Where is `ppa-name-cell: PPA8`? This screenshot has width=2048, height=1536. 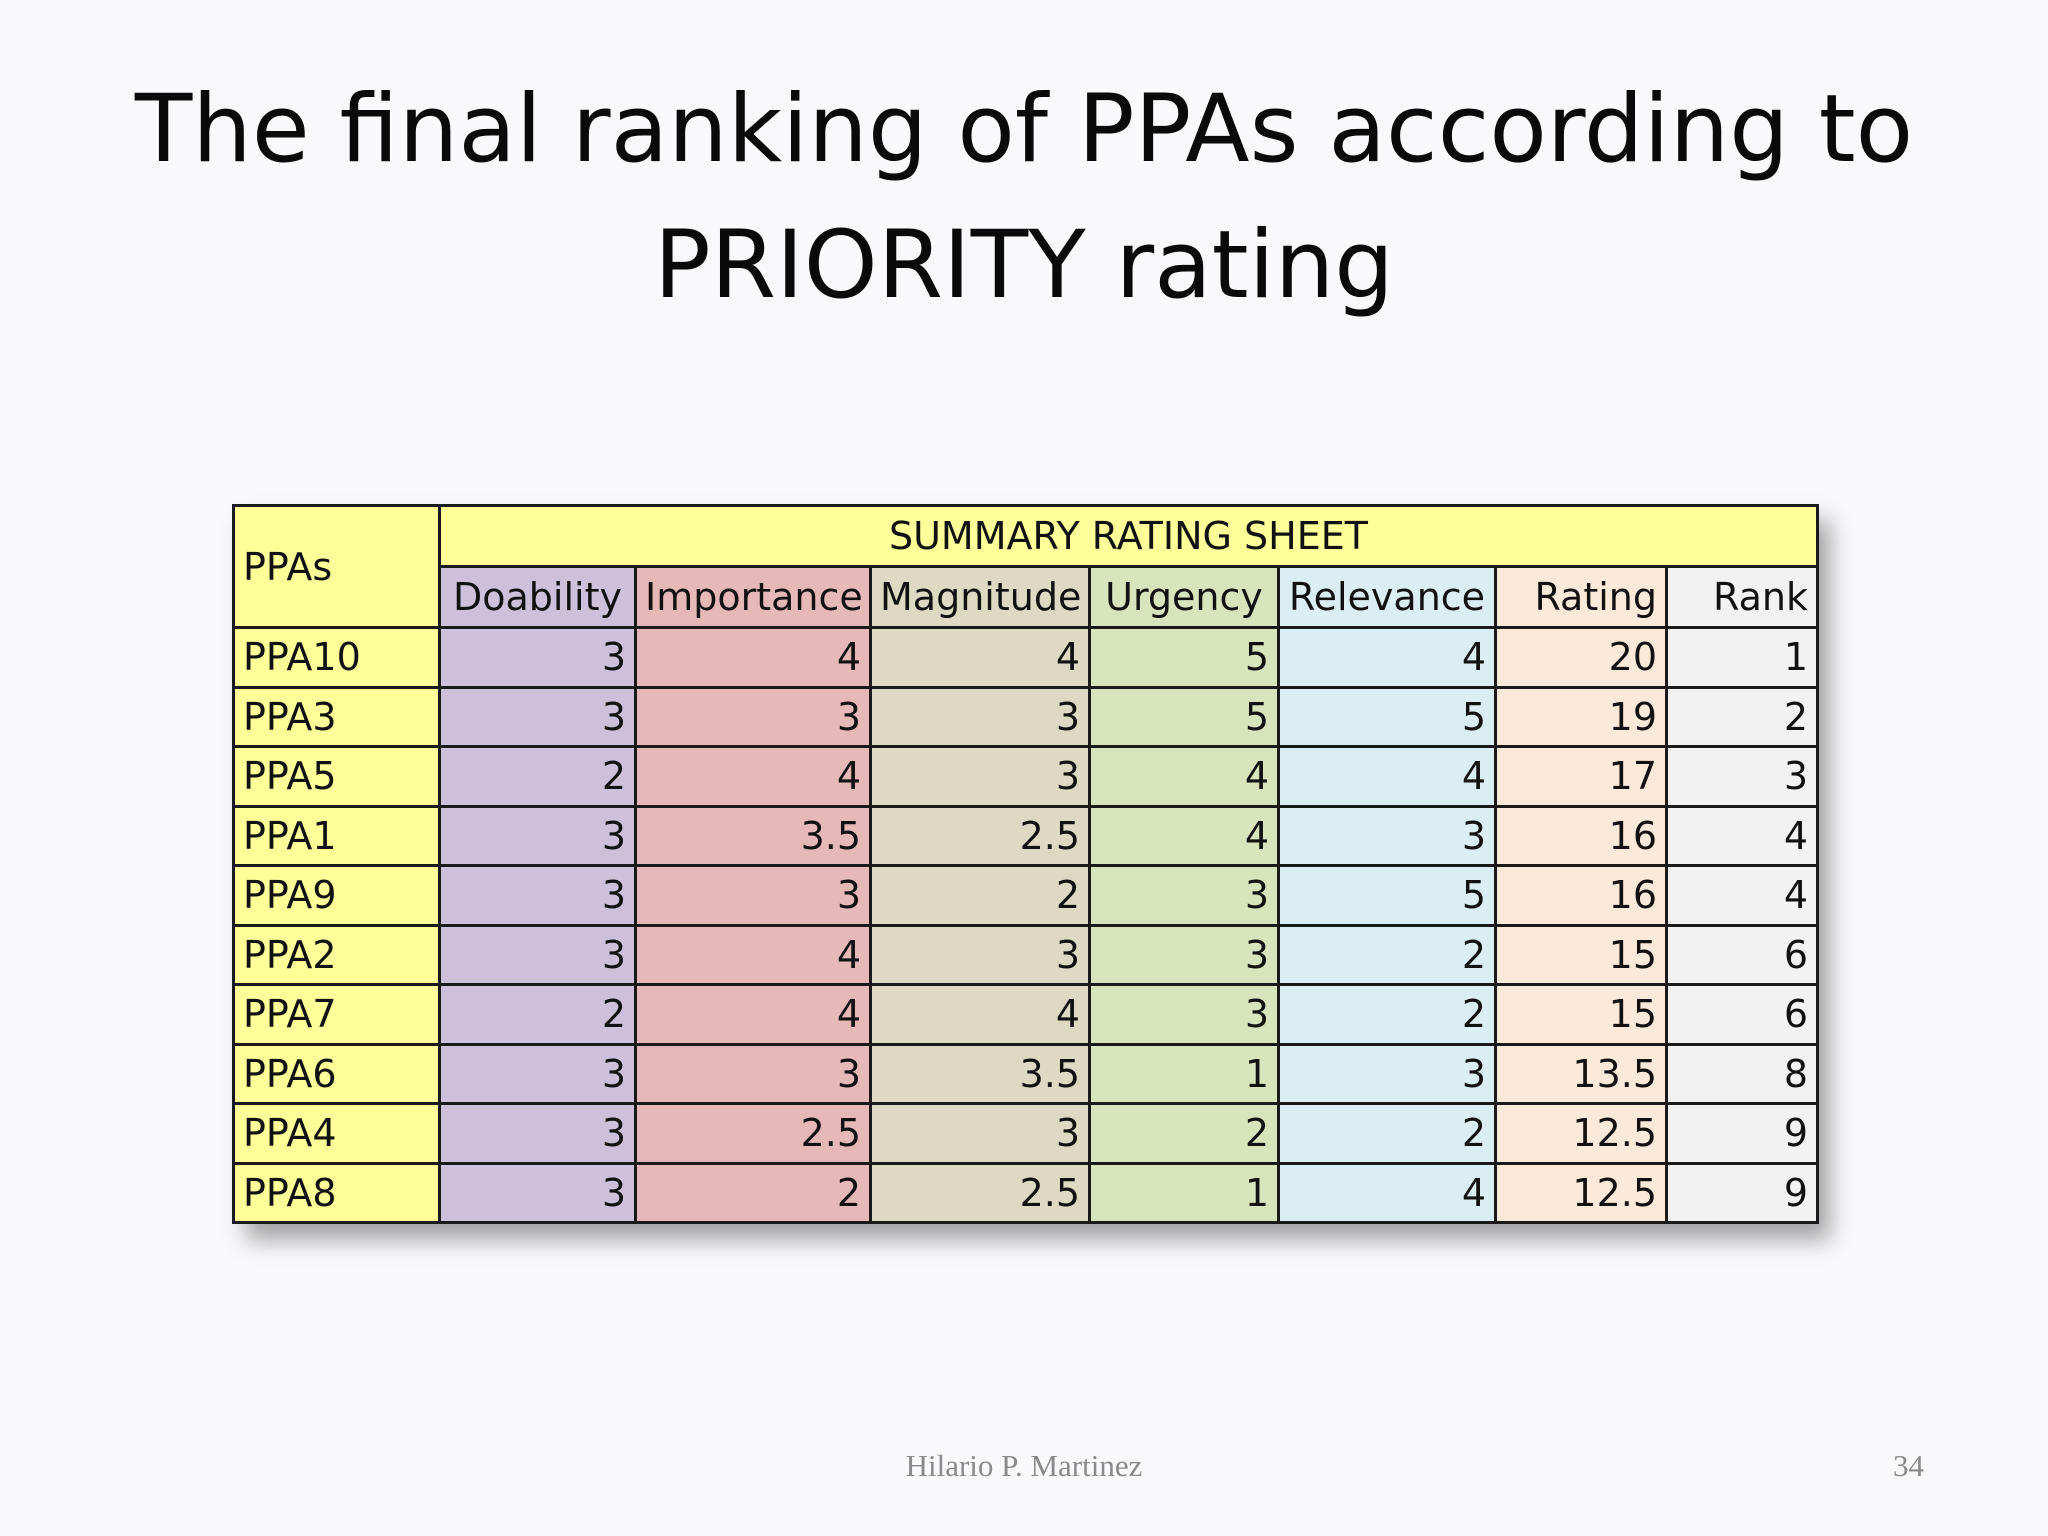
ppa-name-cell: PPA8 is located at coordinates (336, 1192).